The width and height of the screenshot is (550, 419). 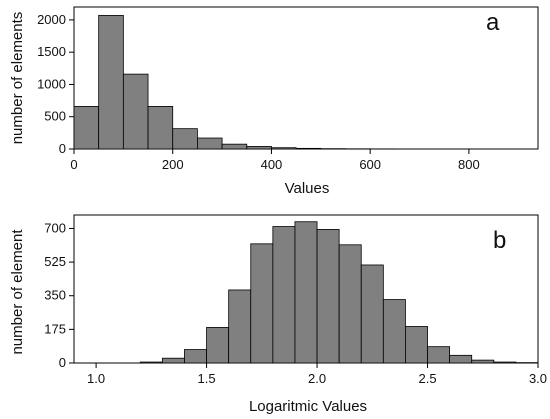 I want to click on panel-b-x-tick-label-0: 1.0, so click(x=96, y=378).